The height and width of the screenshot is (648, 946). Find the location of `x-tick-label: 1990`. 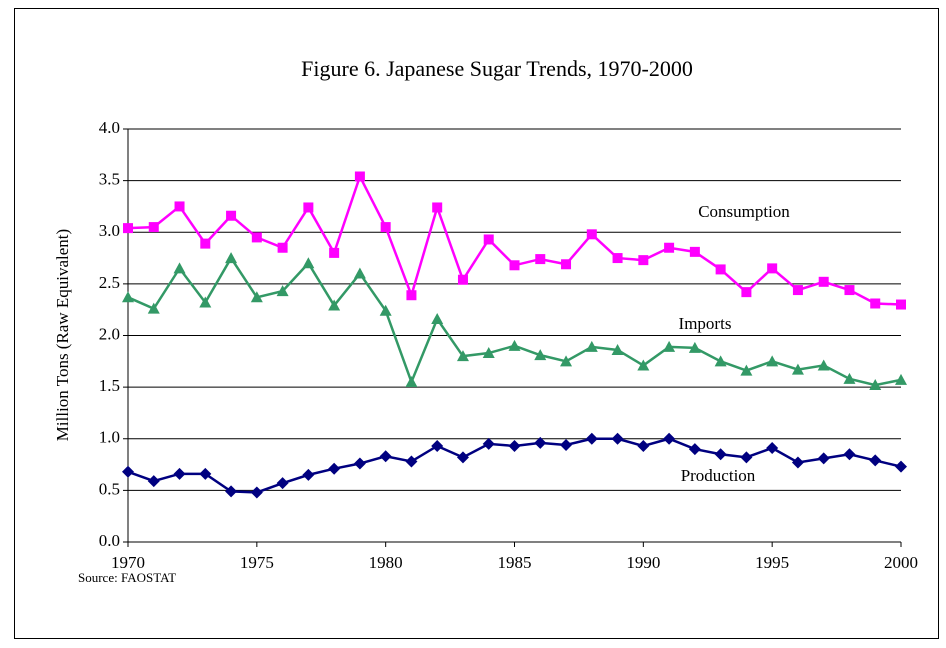

x-tick-label: 1990 is located at coordinates (643, 562).